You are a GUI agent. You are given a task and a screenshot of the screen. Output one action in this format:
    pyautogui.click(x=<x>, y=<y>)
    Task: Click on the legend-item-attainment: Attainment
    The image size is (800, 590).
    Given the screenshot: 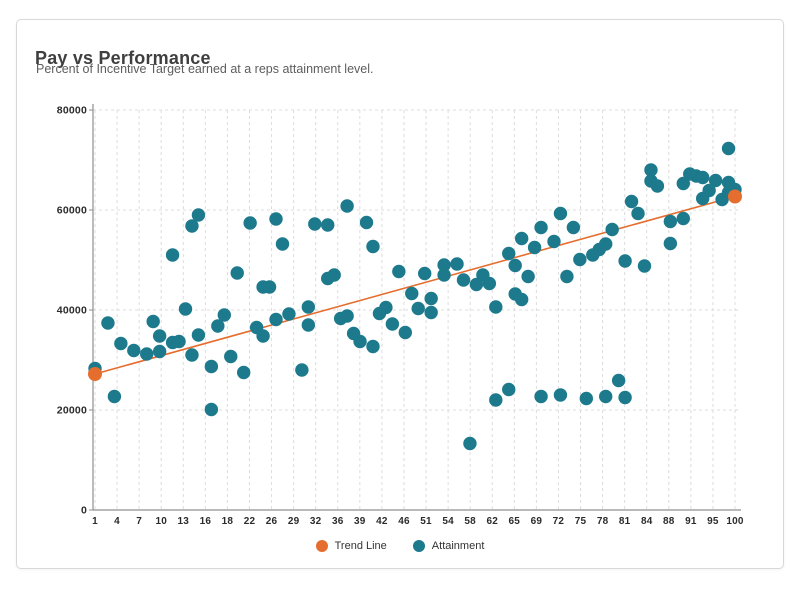 What is the action you would take?
    pyautogui.click(x=448, y=546)
    